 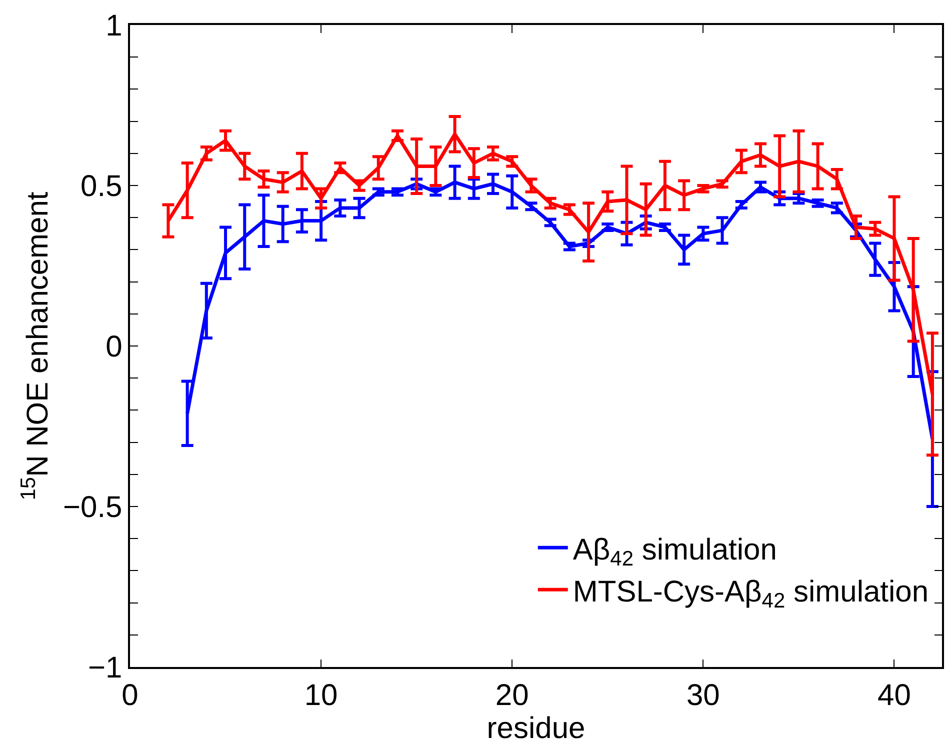 I want to click on y-tick-label: −1, so click(x=105, y=668).